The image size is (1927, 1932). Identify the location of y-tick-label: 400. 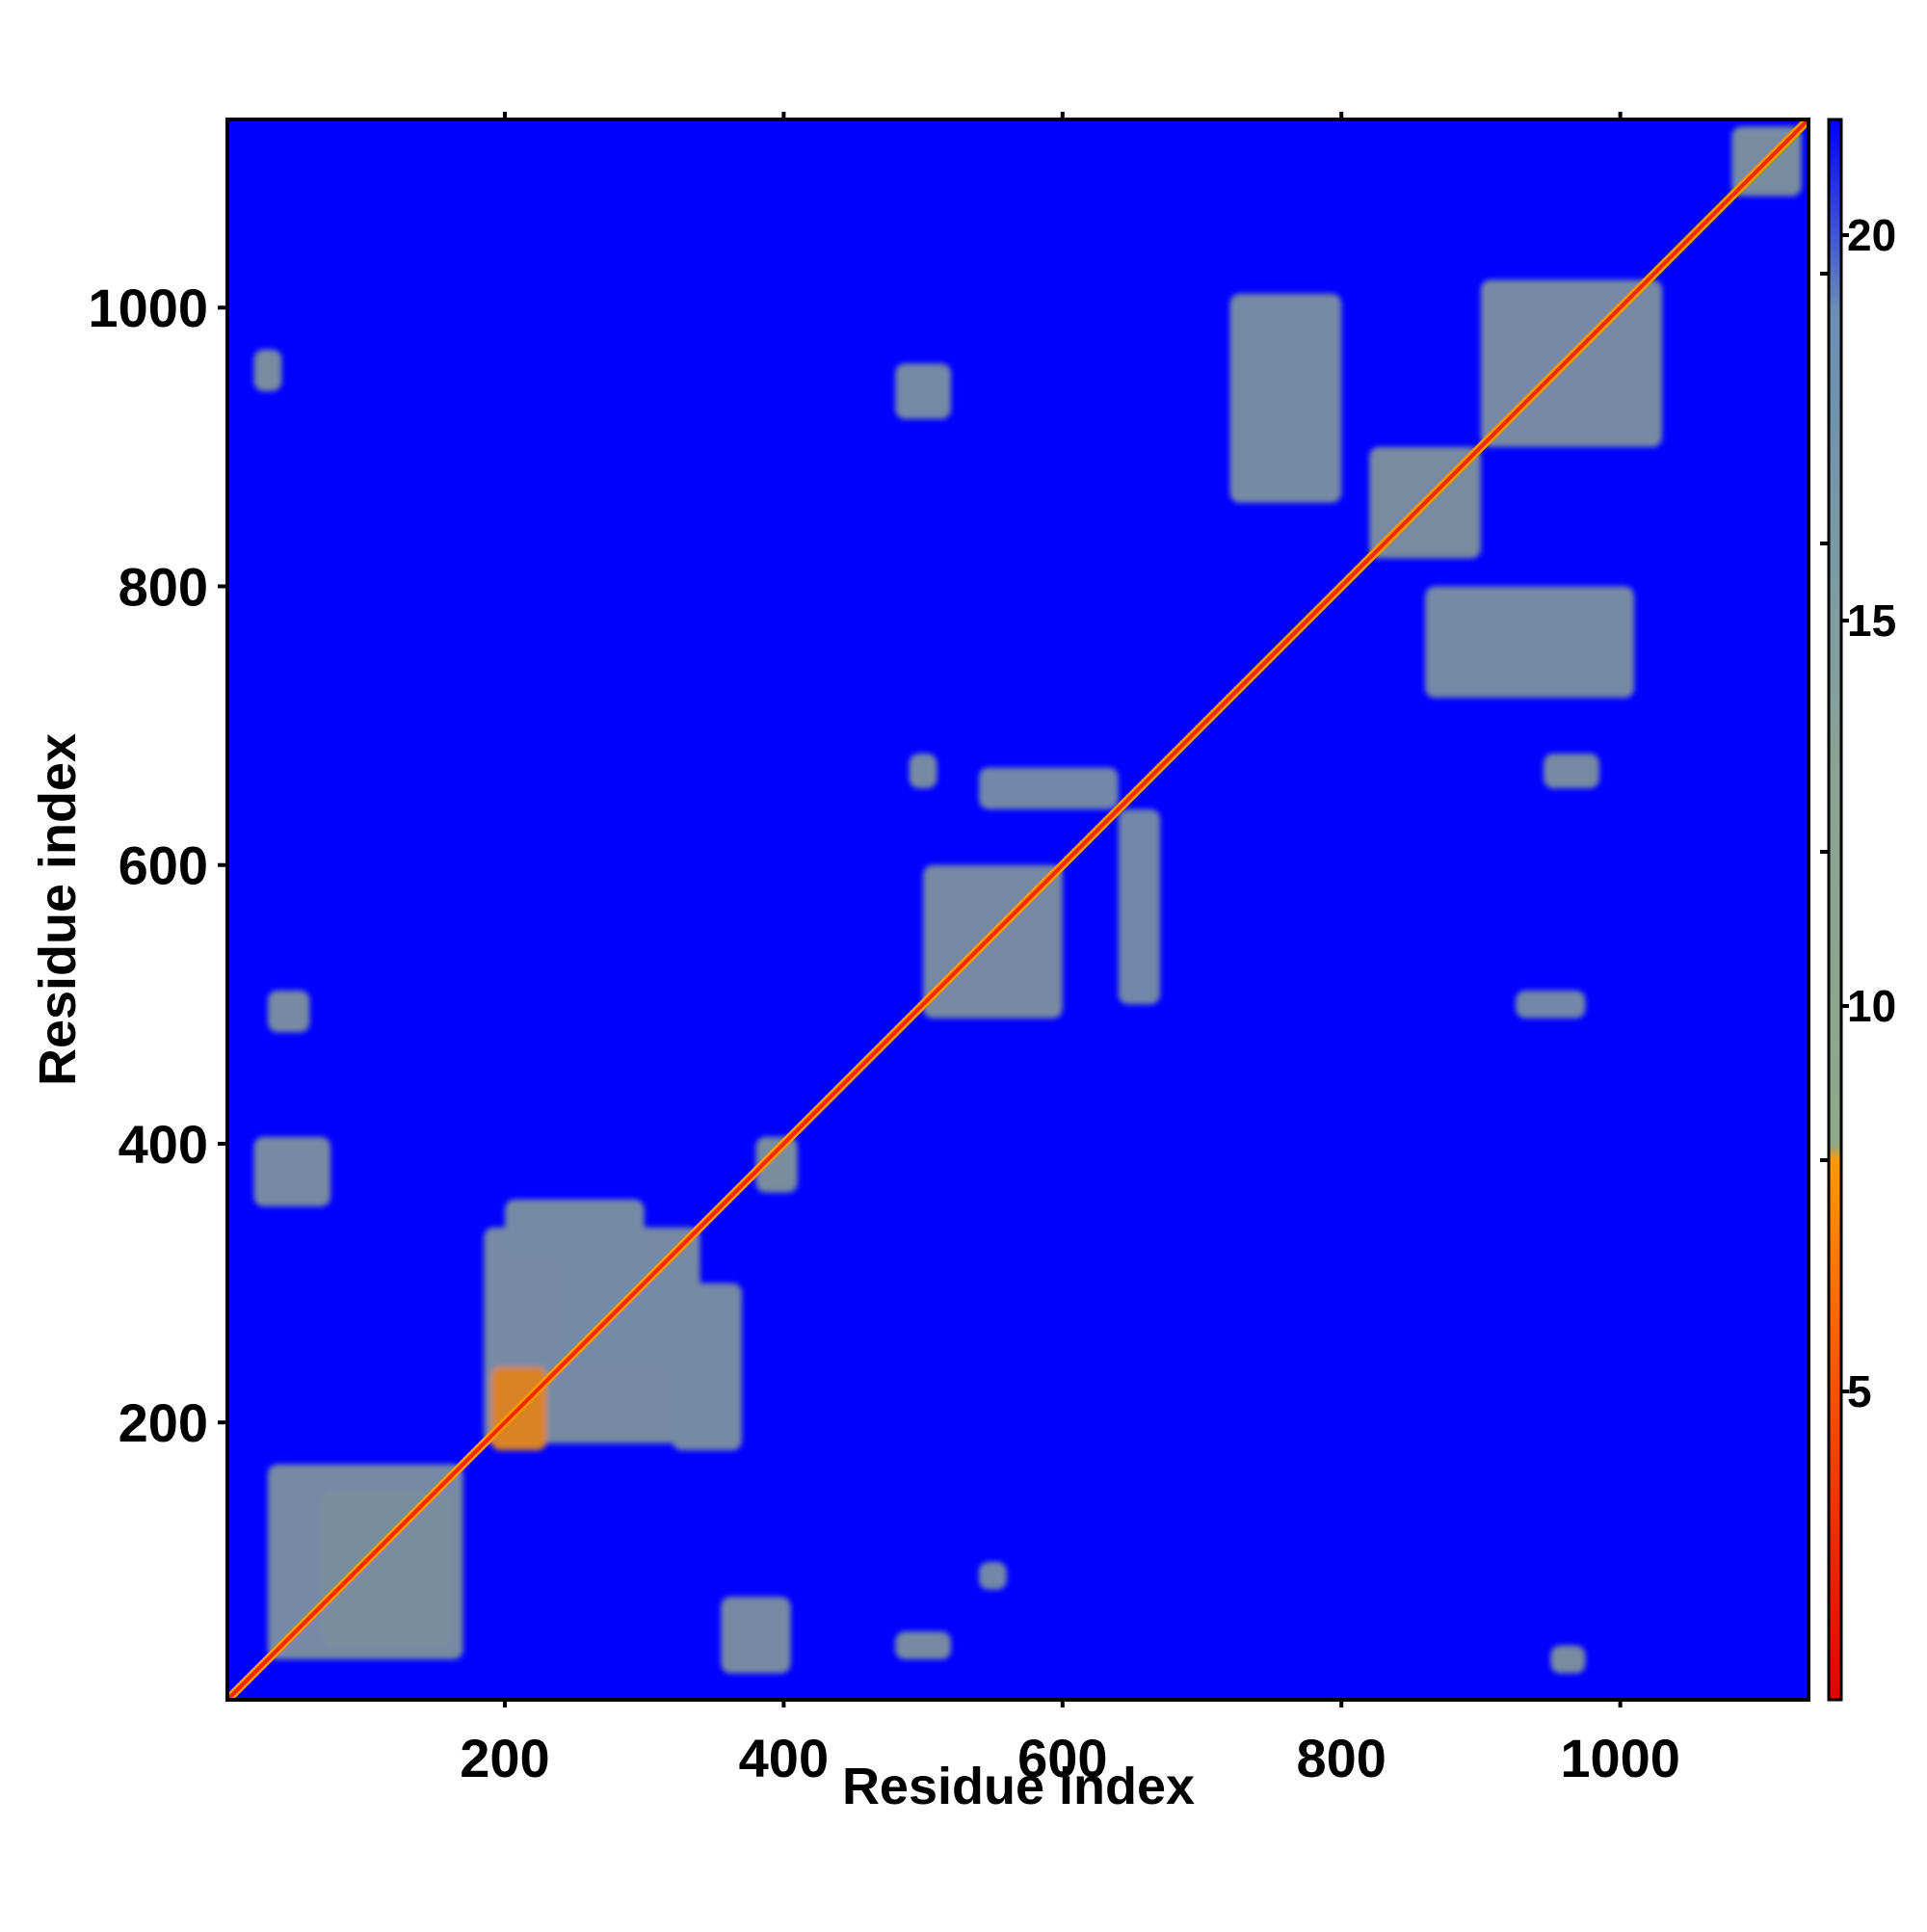
(163, 1144).